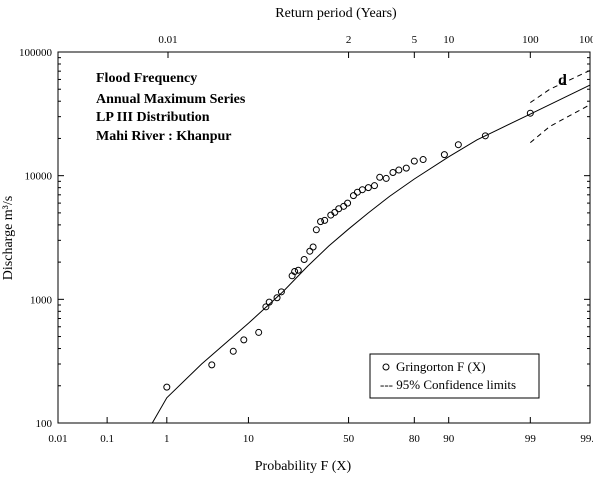 This screenshot has height=496, width=593. I want to click on x-axis-ticks: 0.01 0.1 1 10 50 80 90 99 99.9, so click(320, 431).